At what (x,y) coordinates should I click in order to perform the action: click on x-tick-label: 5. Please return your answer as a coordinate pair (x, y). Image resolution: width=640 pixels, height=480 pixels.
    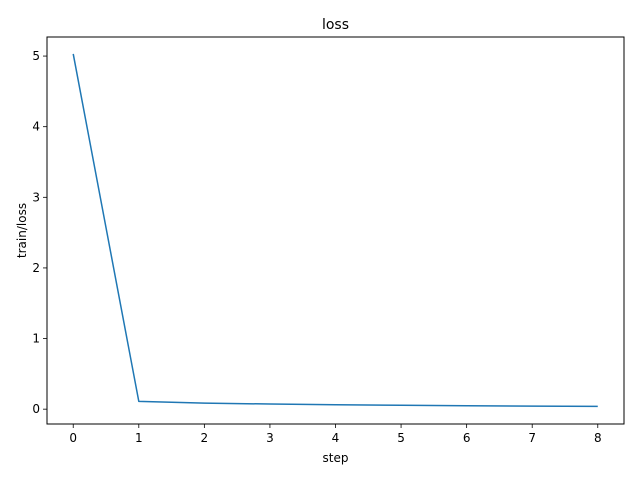
    Looking at the image, I should click on (401, 438).